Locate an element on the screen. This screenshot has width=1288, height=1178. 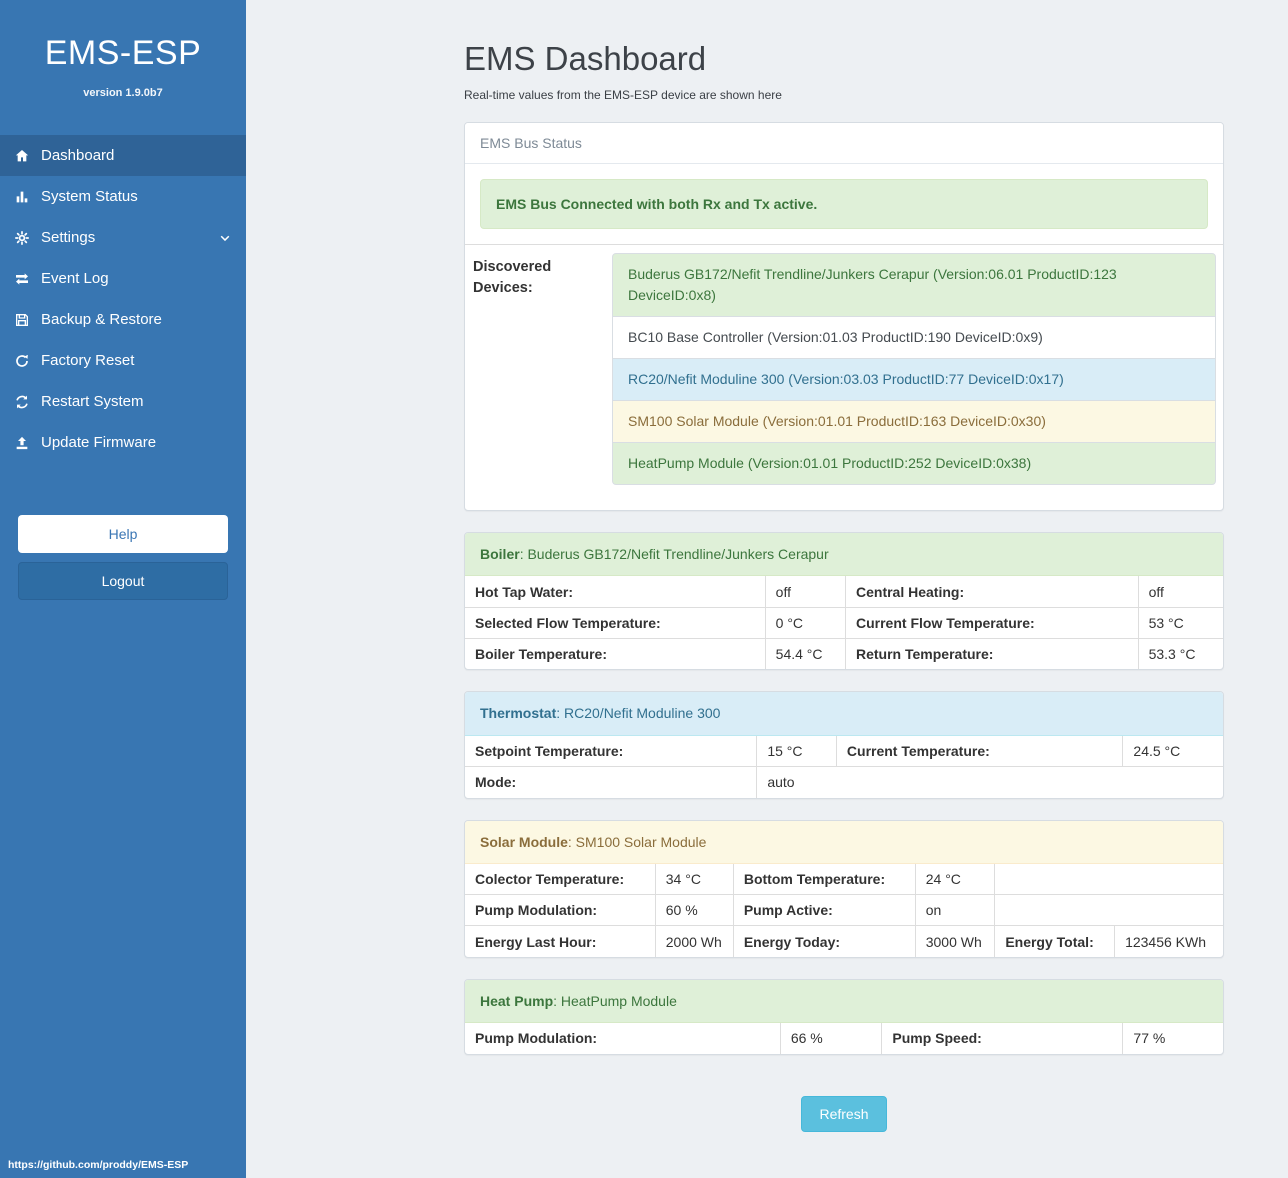
sidebar-item-restart-system: Restart System is located at coordinates (123, 401).